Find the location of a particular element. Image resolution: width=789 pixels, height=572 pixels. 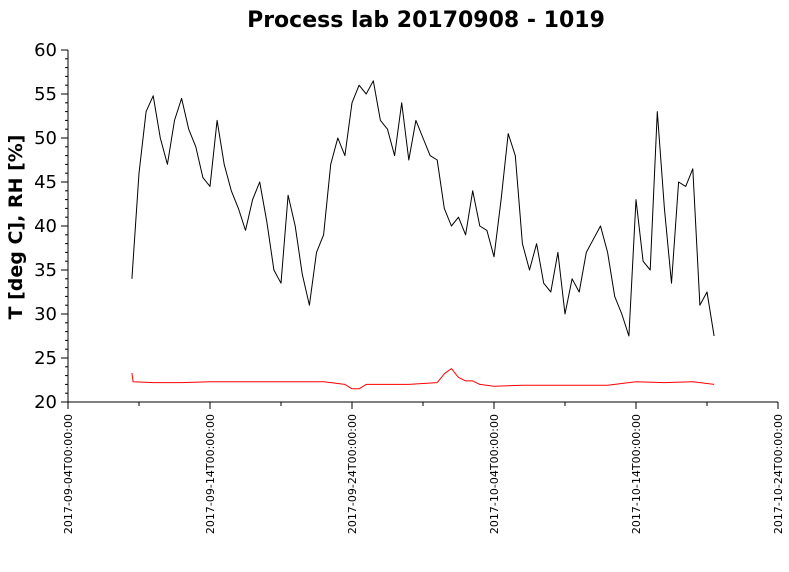

y-tick-label: 50 is located at coordinates (45, 138).